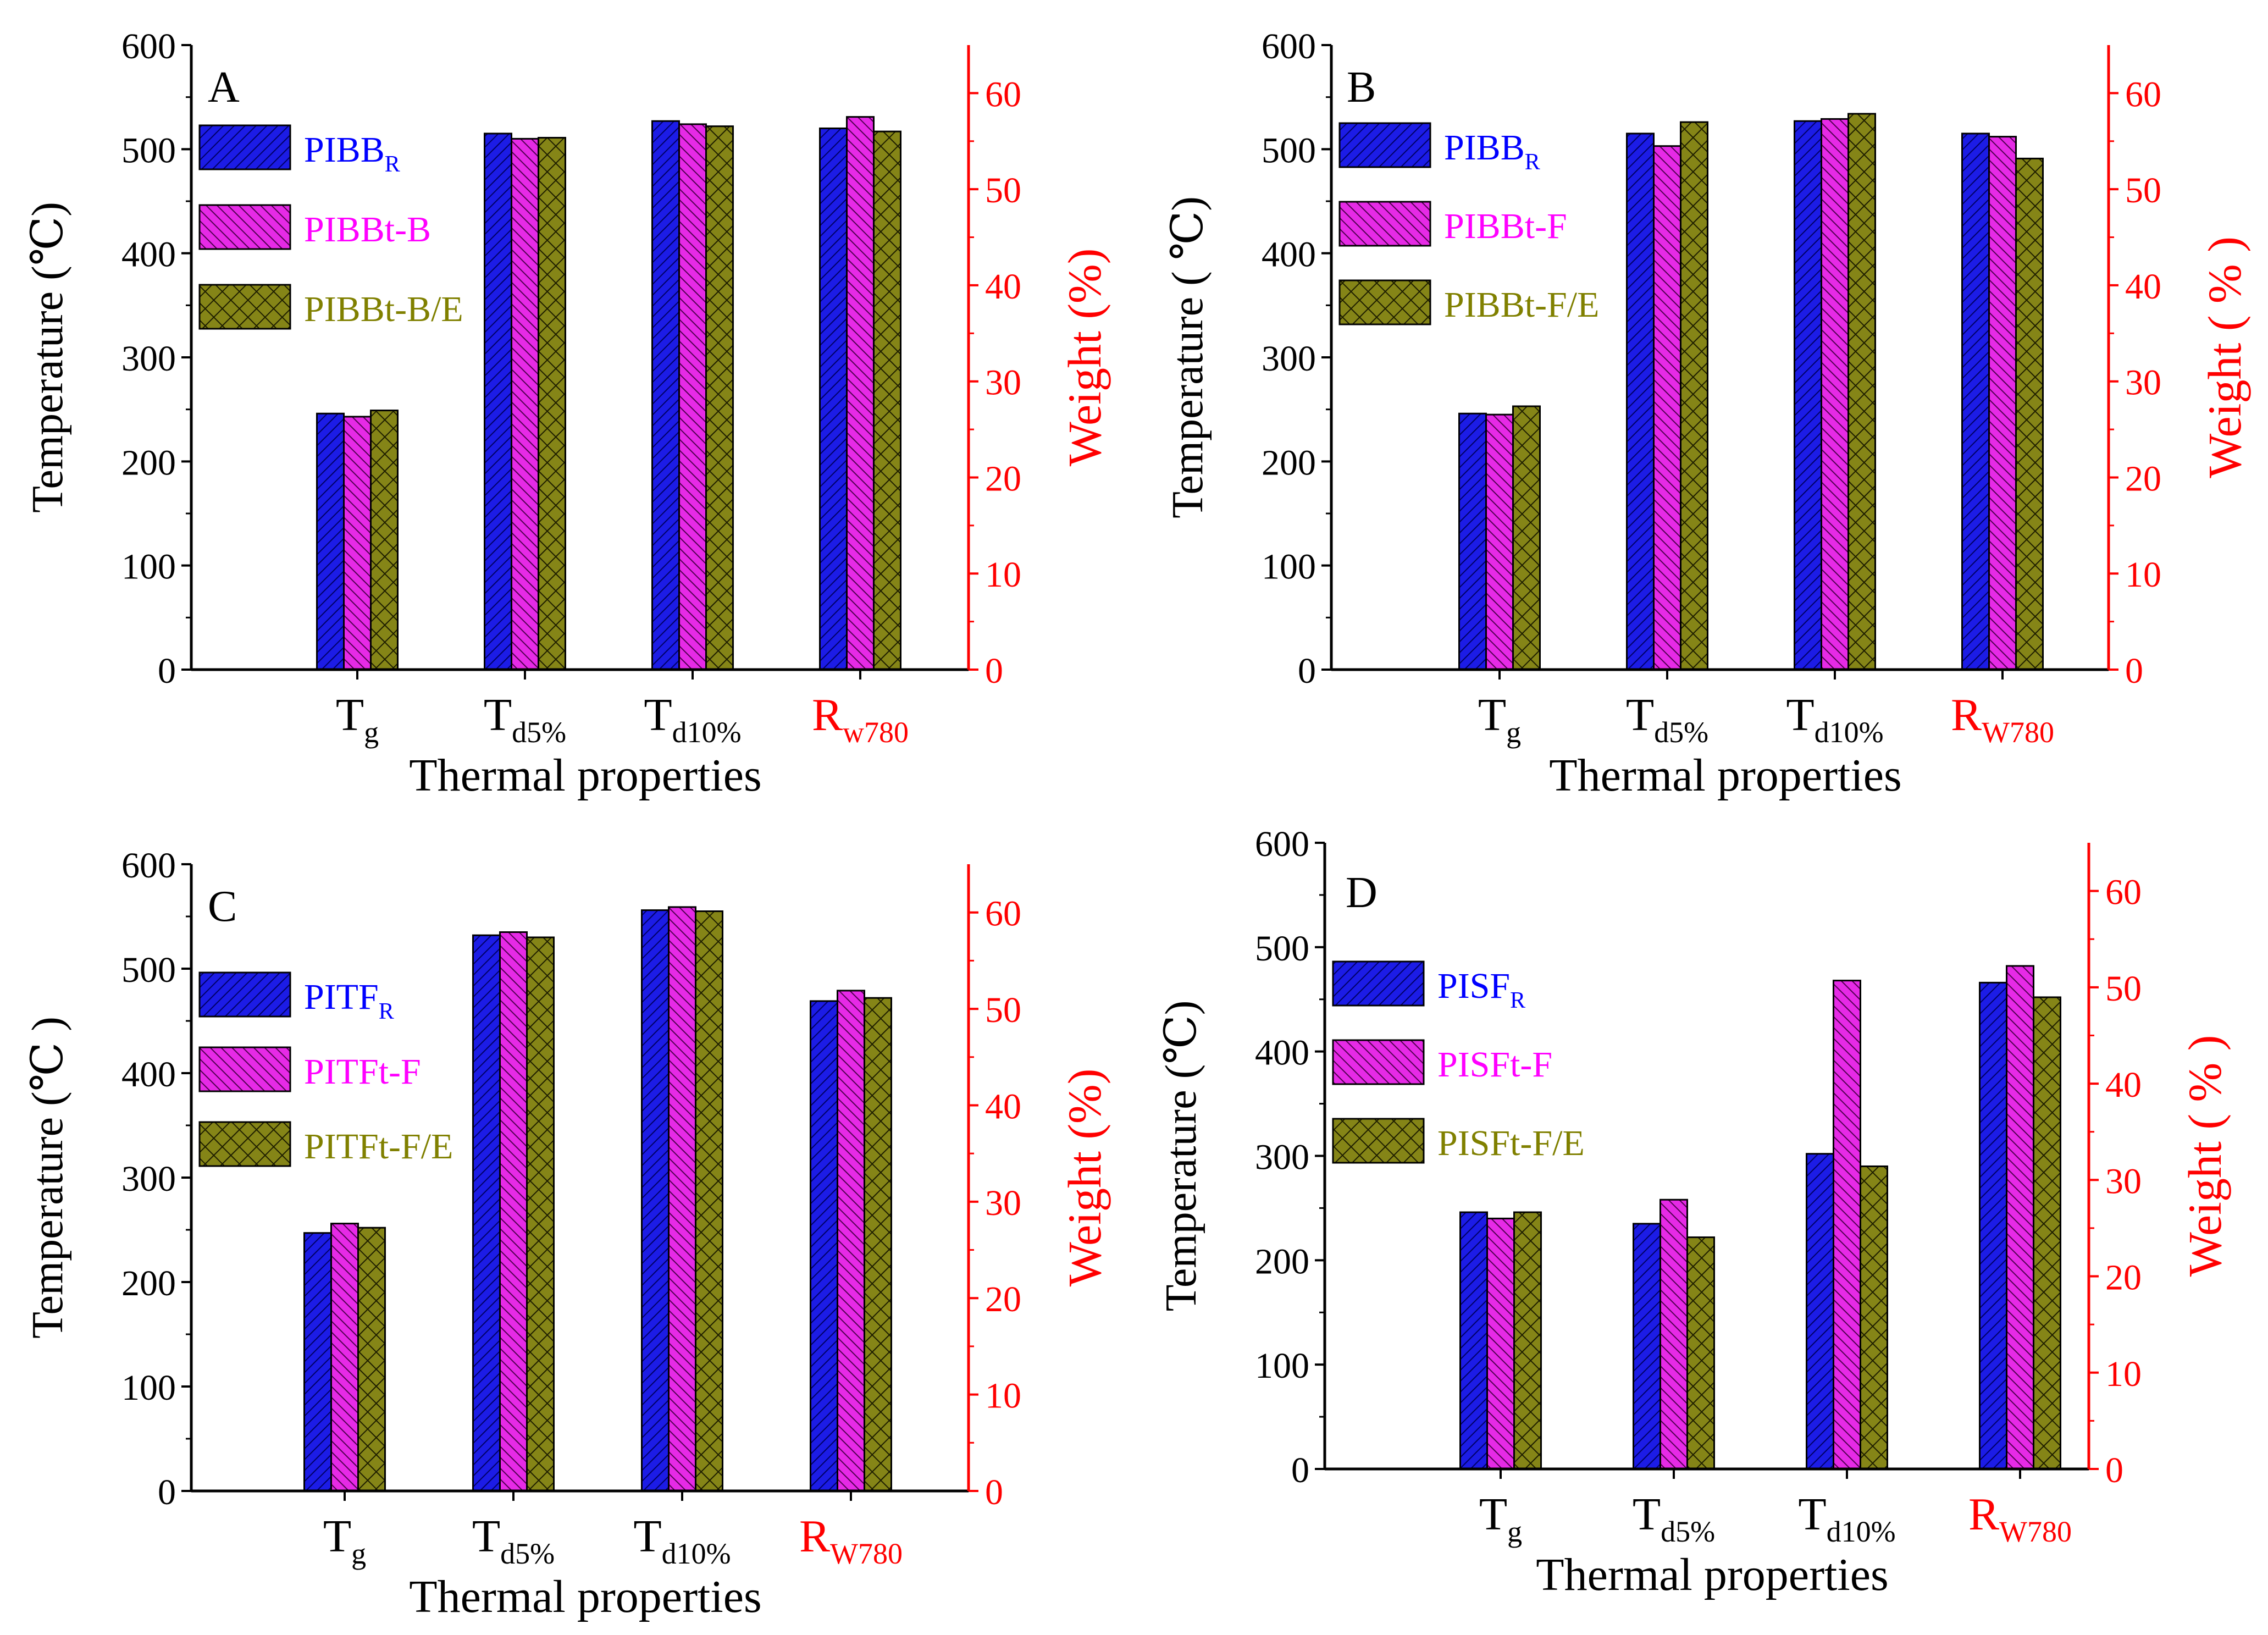 The height and width of the screenshot is (1635, 2268). Describe the element at coordinates (1481, 989) in the screenshot. I see `legend-label-1: PISFR` at that location.